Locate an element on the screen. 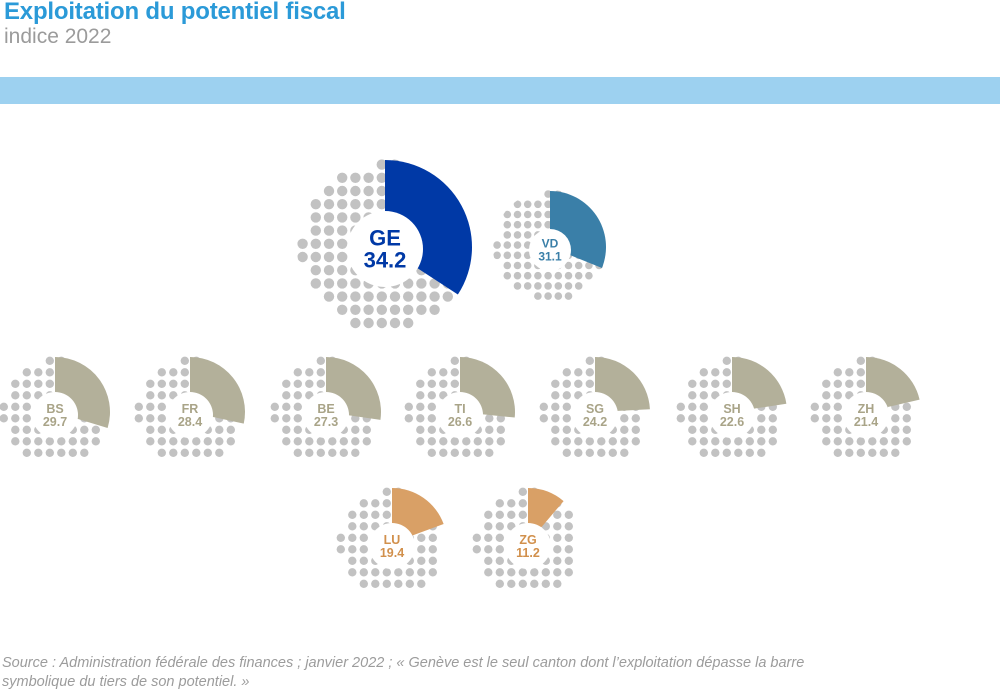 This screenshot has width=1000, height=694. pie-label-value: 19.4 is located at coordinates (392, 553).